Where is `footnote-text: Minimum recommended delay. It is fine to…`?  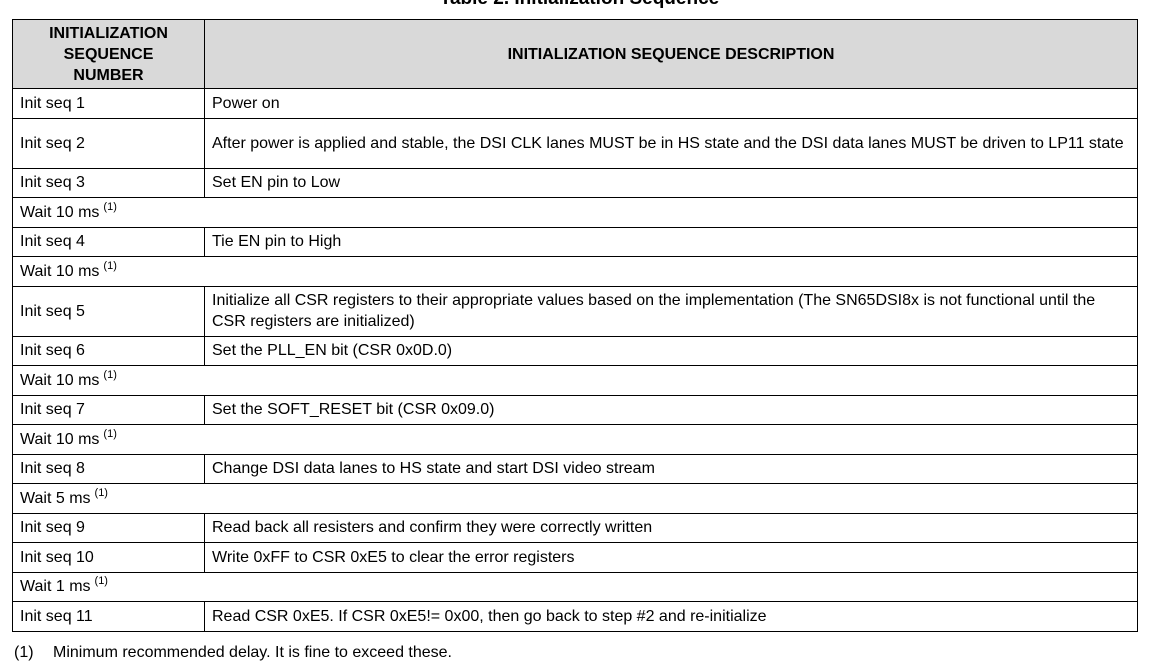
footnote-text: Minimum recommended delay. It is fine to… is located at coordinates (252, 652).